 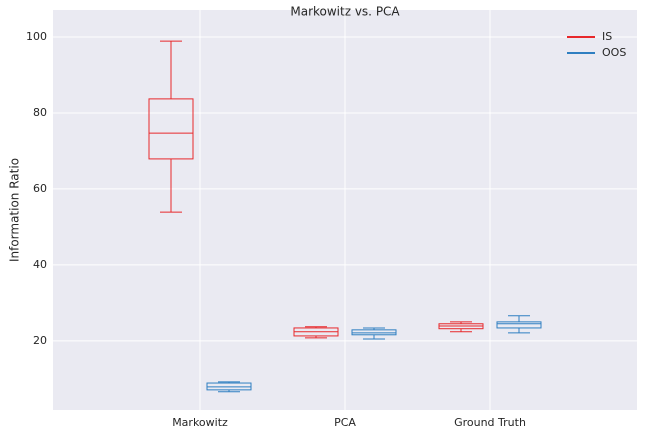 I want to click on x-tick-label: Ground Truth, so click(x=490, y=422).